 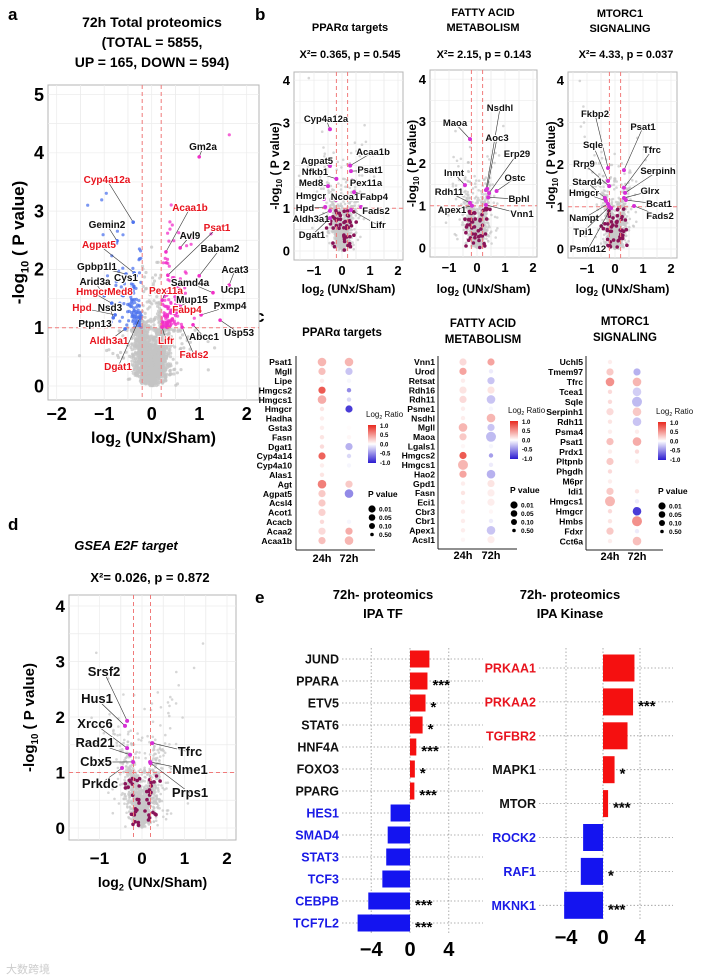 I want to click on gene-label: Abcc1, so click(x=204, y=337).